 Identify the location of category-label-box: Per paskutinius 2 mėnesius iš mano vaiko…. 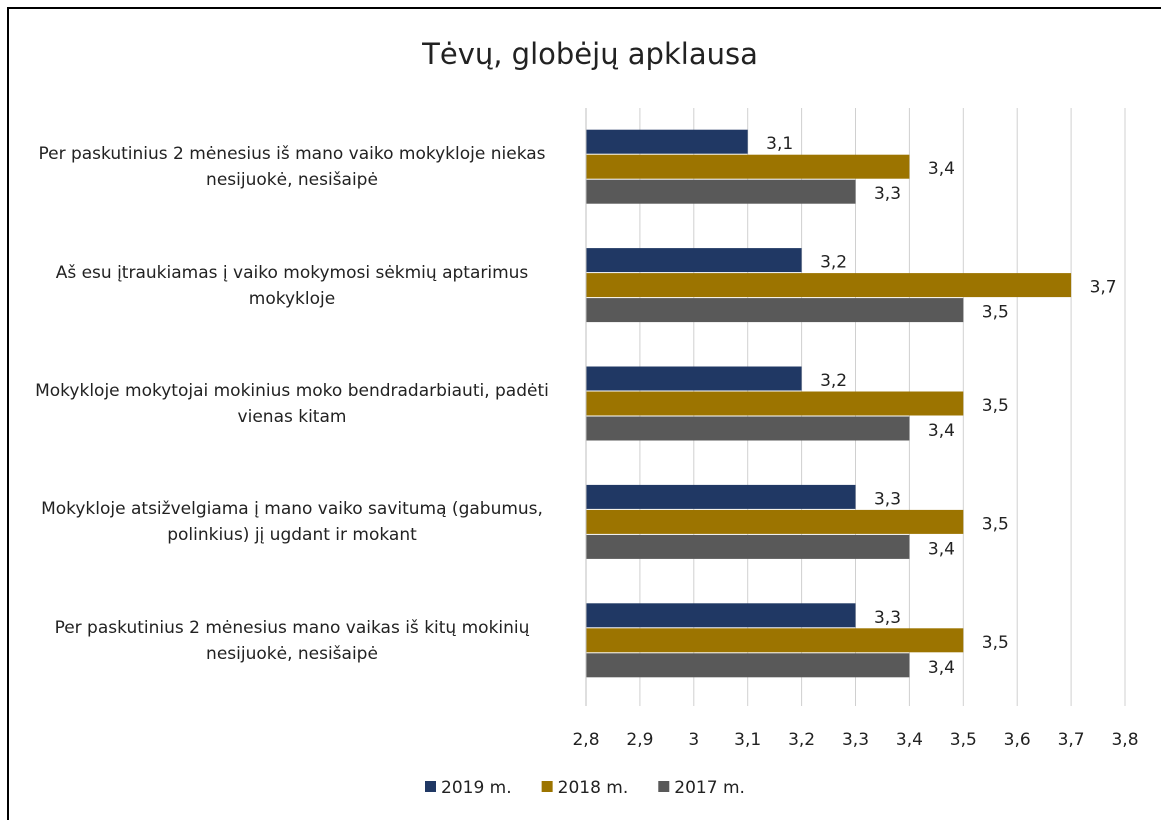
(292, 167).